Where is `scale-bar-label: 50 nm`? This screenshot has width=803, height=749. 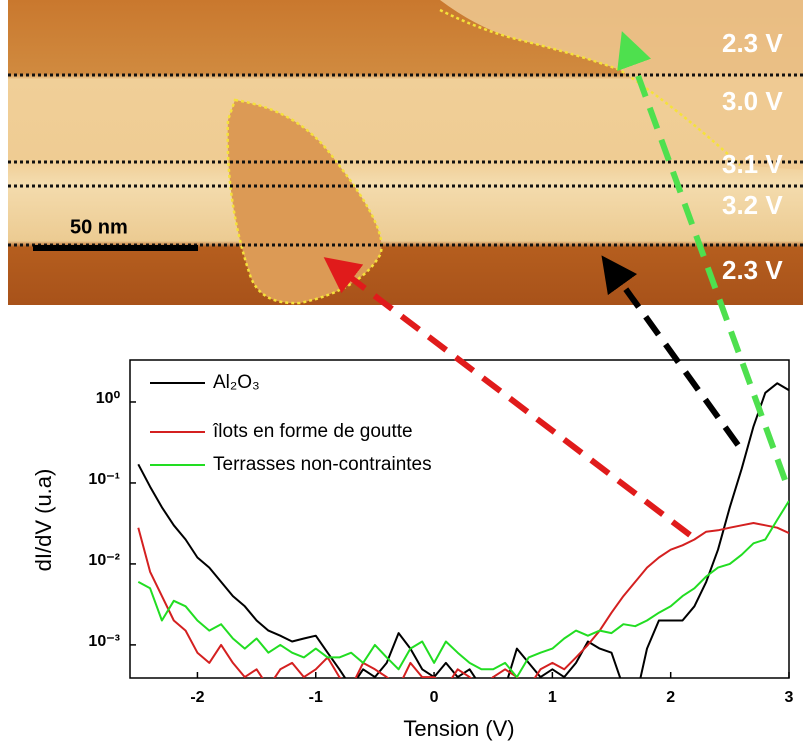
scale-bar-label: 50 nm is located at coordinates (99, 227).